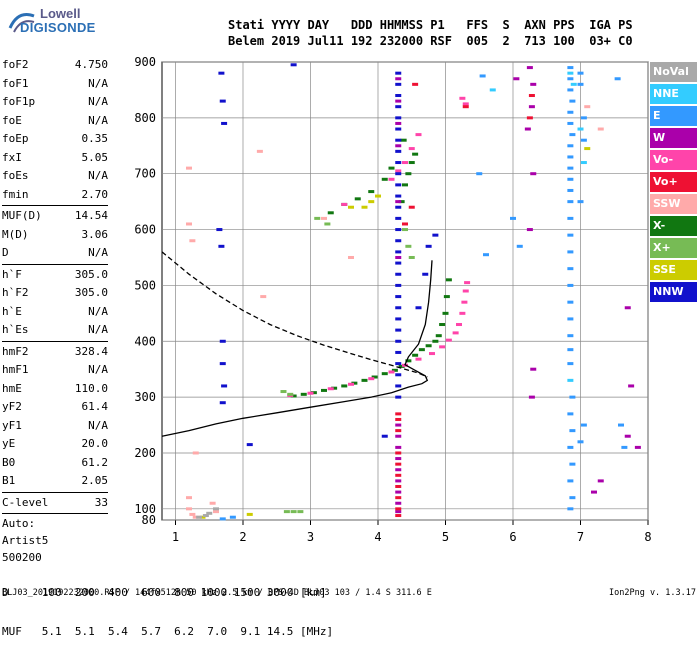  Describe the element at coordinates (673, 182) in the screenshot. I see `legend-item-vo: Vo+` at that location.